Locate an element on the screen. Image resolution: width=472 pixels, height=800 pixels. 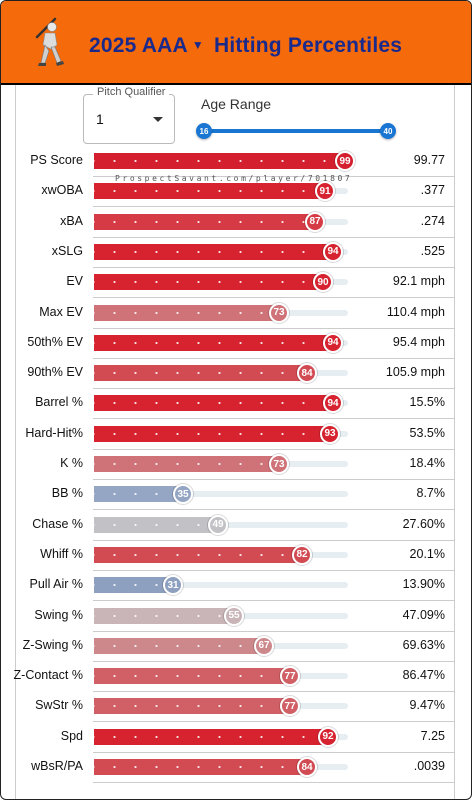
metric-label: Max EV is located at coordinates (61, 311).